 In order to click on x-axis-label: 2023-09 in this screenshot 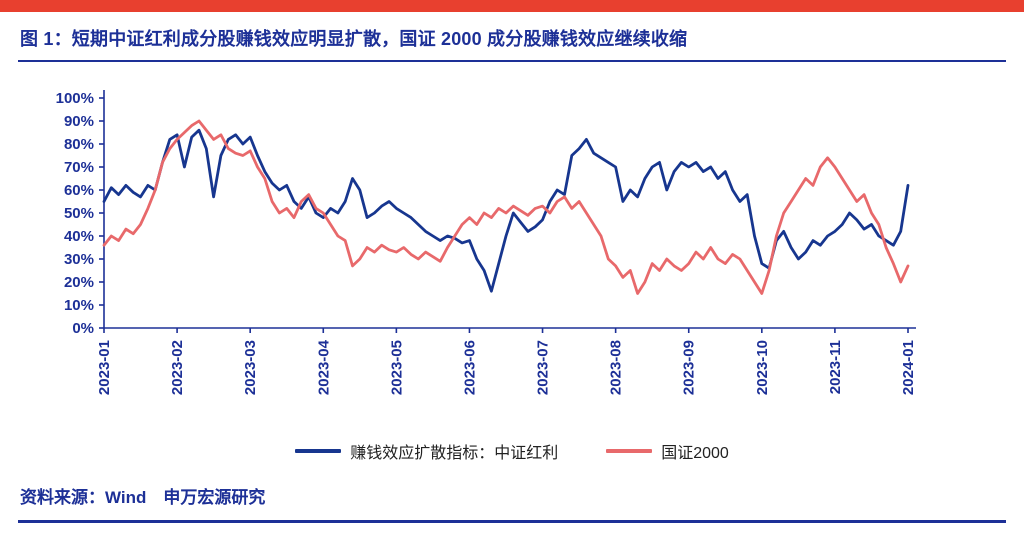, I will do `click(689, 367)`.